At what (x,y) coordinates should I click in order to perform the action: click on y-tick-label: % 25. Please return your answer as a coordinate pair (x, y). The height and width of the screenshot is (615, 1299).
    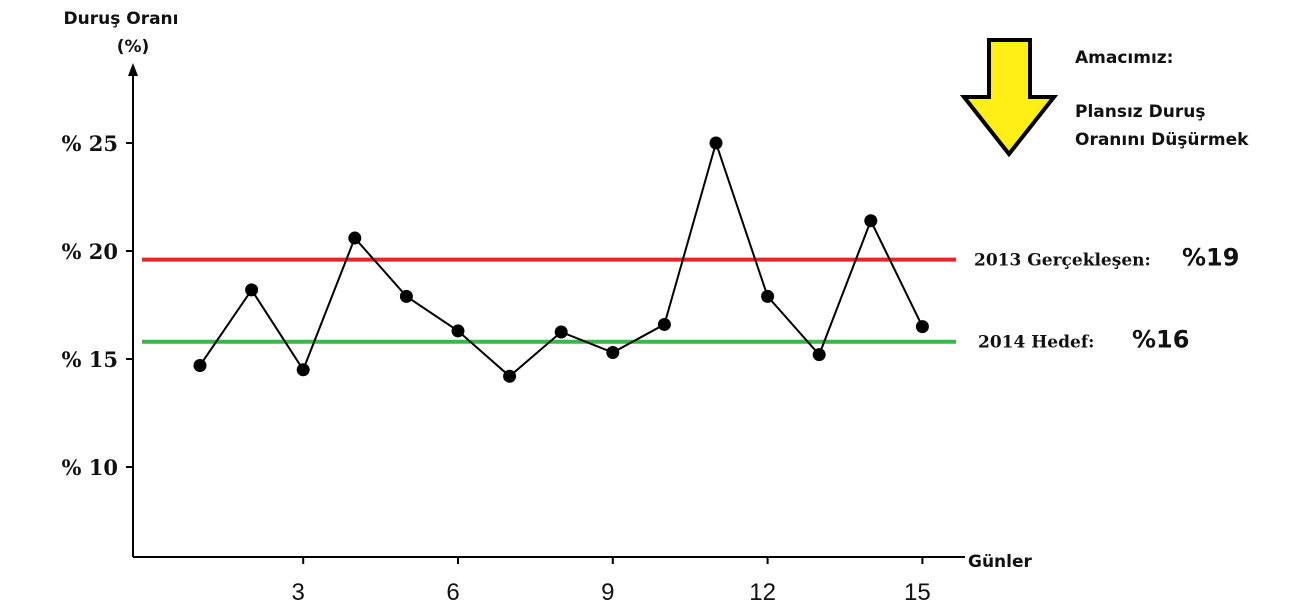
    Looking at the image, I should click on (90, 143).